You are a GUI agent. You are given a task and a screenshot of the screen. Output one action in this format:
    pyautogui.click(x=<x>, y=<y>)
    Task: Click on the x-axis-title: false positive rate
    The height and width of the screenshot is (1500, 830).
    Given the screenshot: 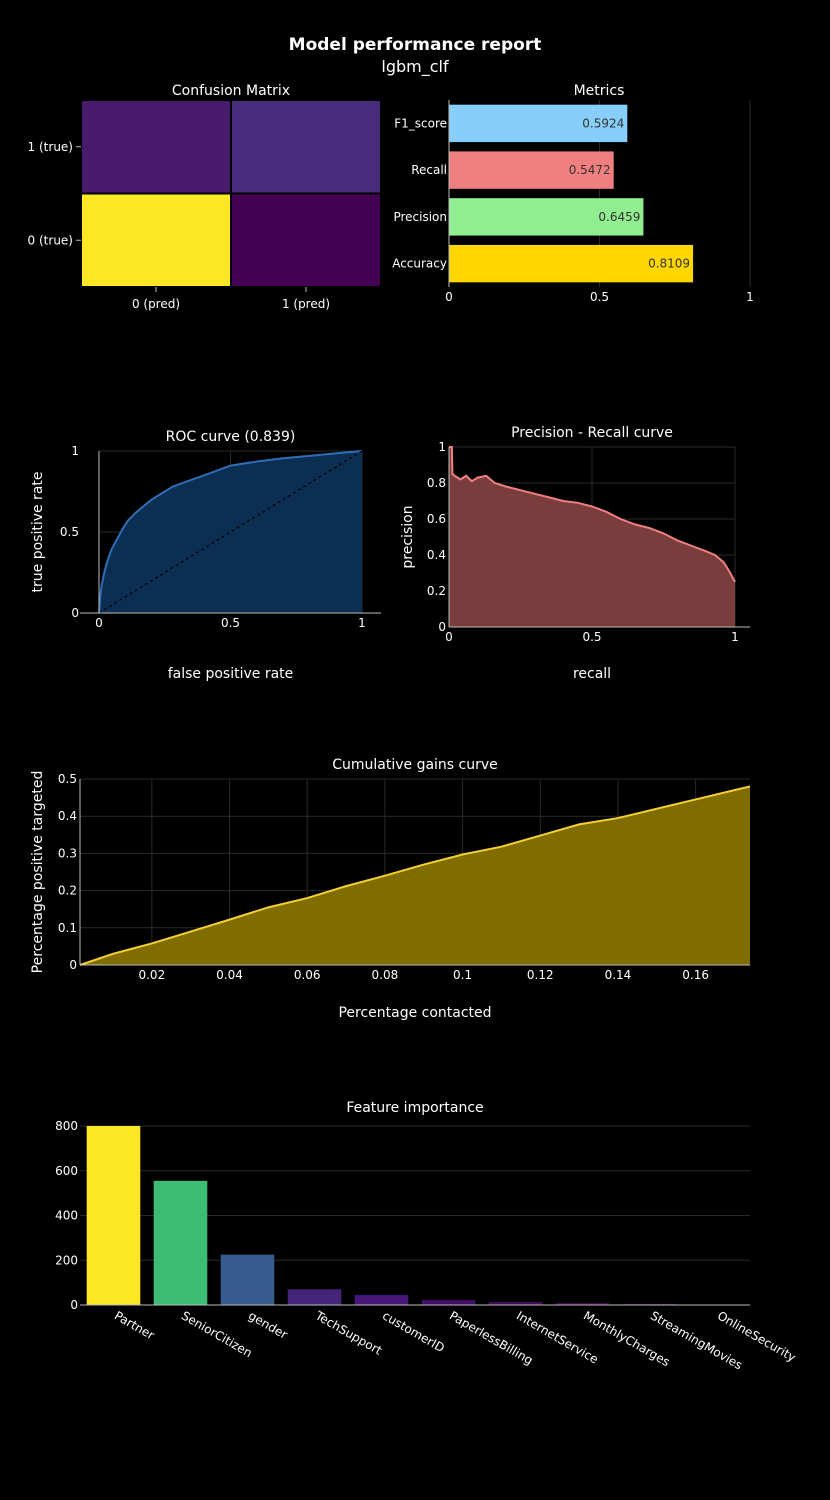 What is the action you would take?
    pyautogui.click(x=231, y=674)
    